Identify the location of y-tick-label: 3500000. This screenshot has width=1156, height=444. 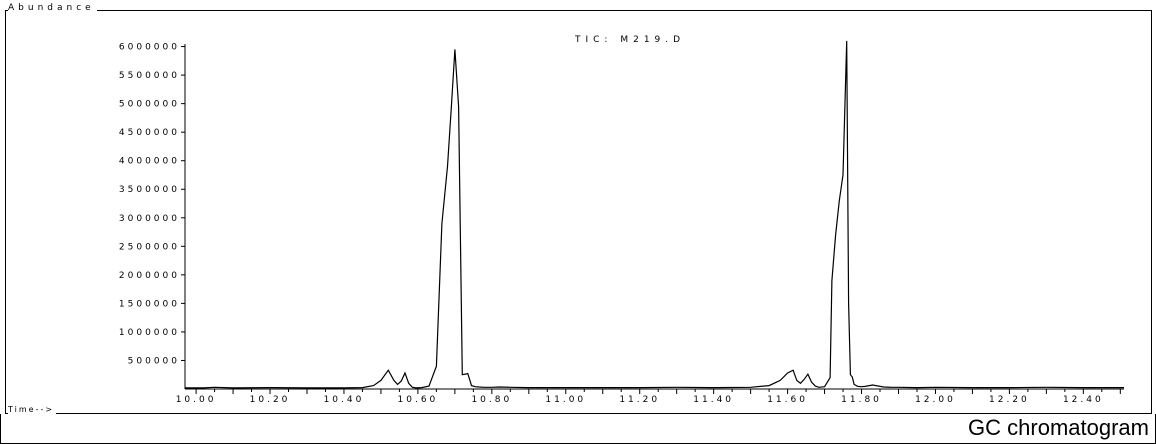
(149, 190).